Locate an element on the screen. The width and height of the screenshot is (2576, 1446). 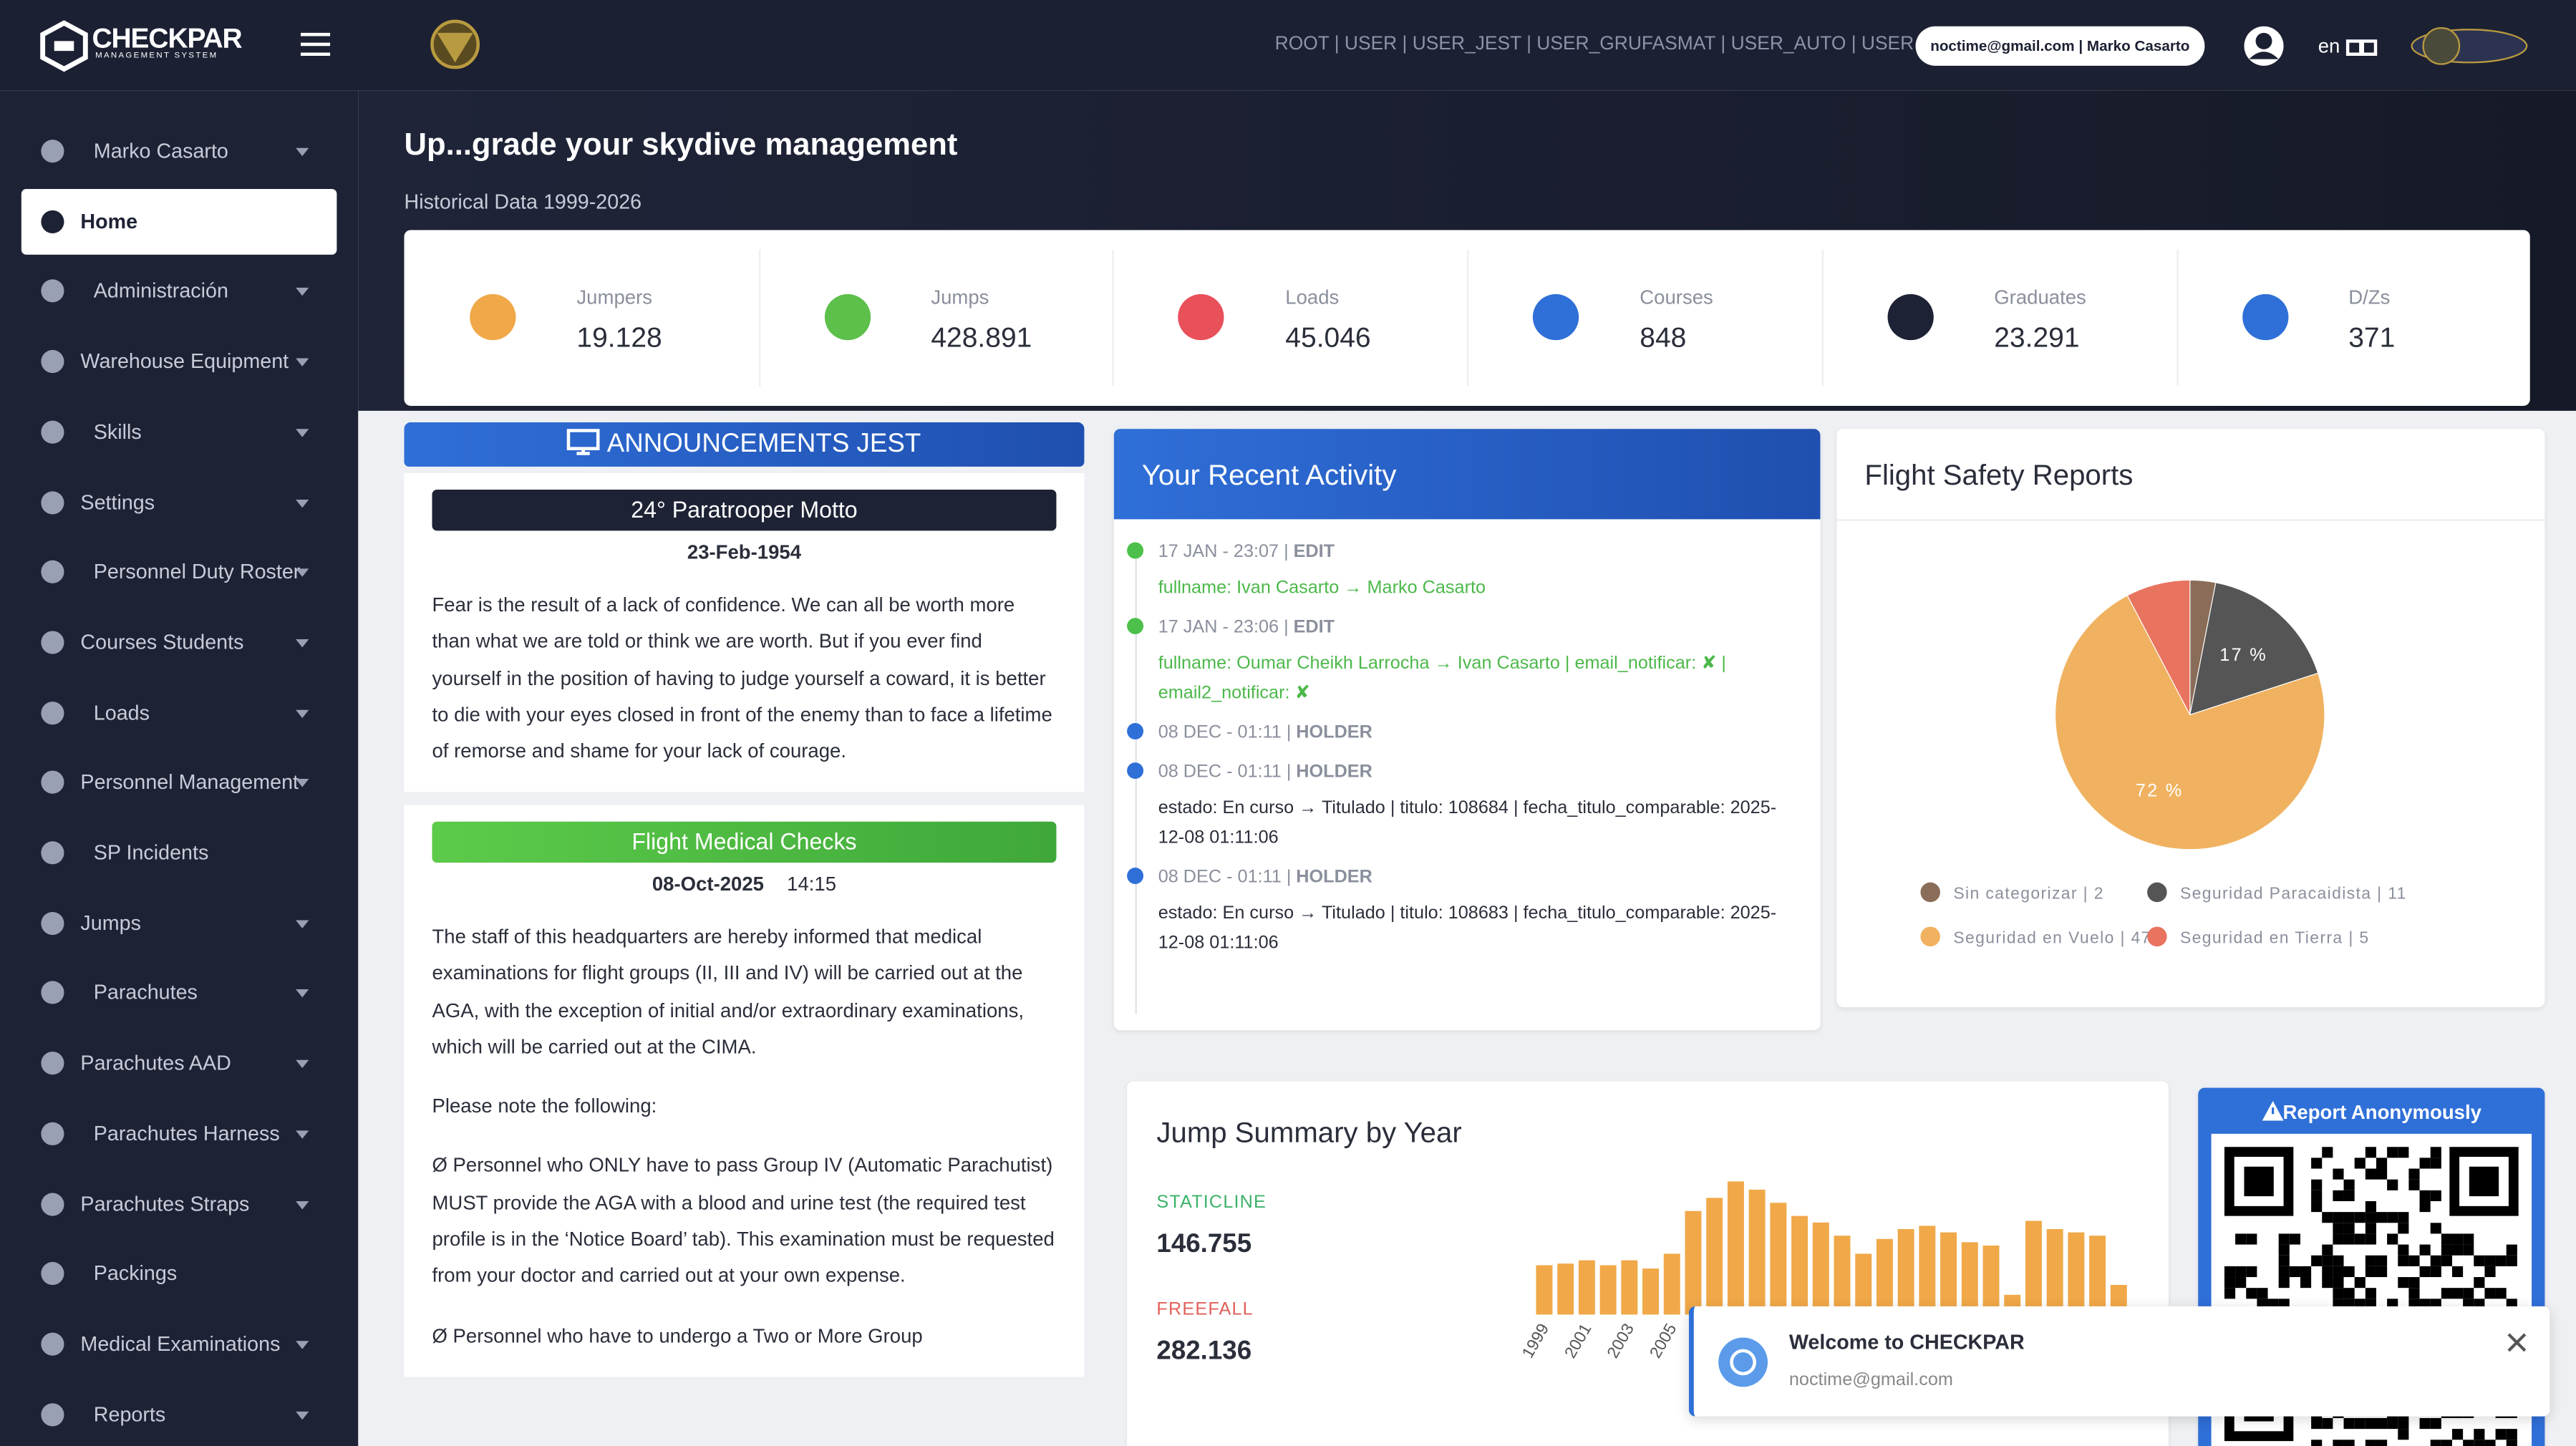
stat-value: 45.046 is located at coordinates (1328, 337).